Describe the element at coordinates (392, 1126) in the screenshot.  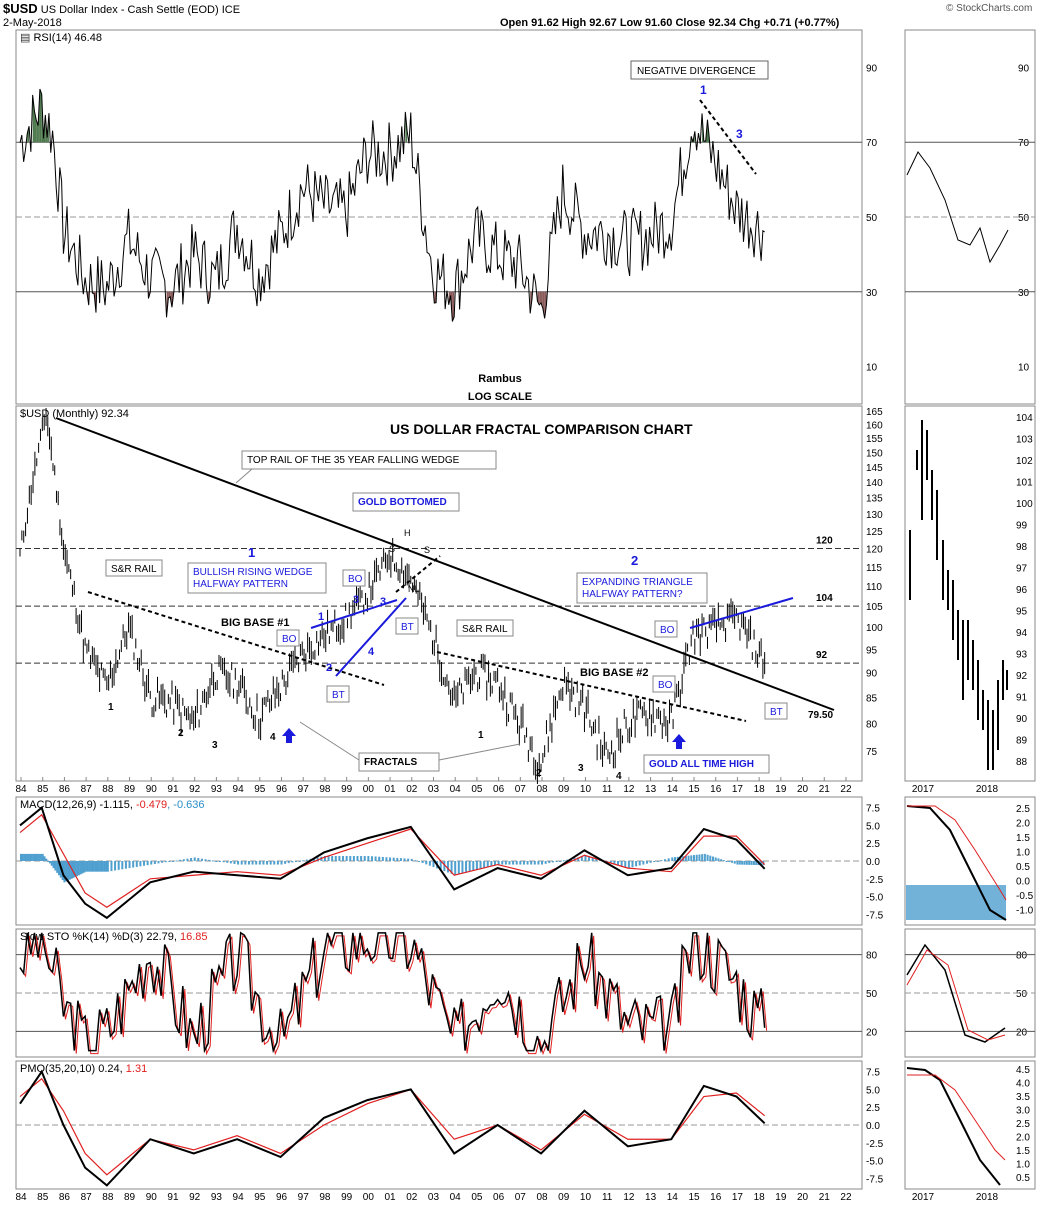
I see `pmo-signal-line` at that location.